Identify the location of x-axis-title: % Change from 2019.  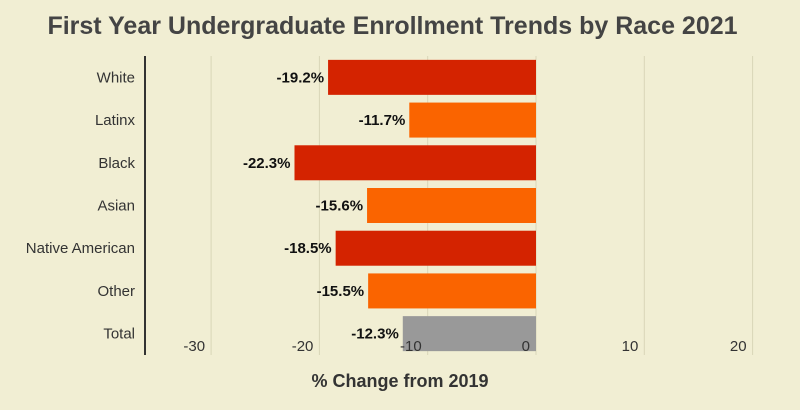
(399, 381).